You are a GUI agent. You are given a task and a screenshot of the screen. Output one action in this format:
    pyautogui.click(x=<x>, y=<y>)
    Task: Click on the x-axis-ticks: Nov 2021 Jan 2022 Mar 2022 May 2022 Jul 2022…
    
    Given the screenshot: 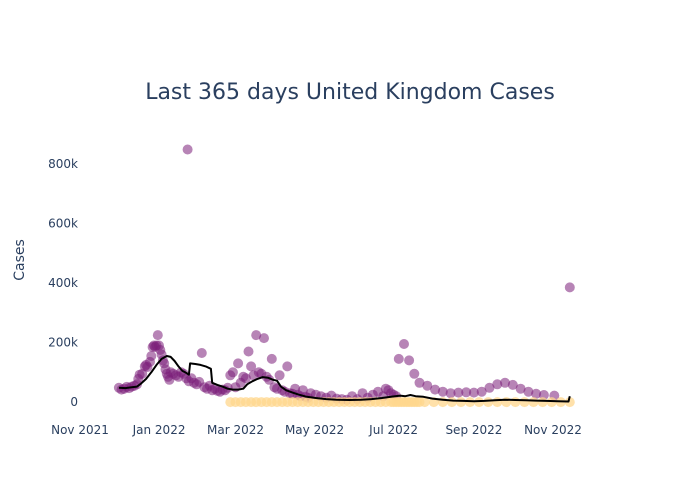 What is the action you would take?
    pyautogui.click(x=316, y=430)
    